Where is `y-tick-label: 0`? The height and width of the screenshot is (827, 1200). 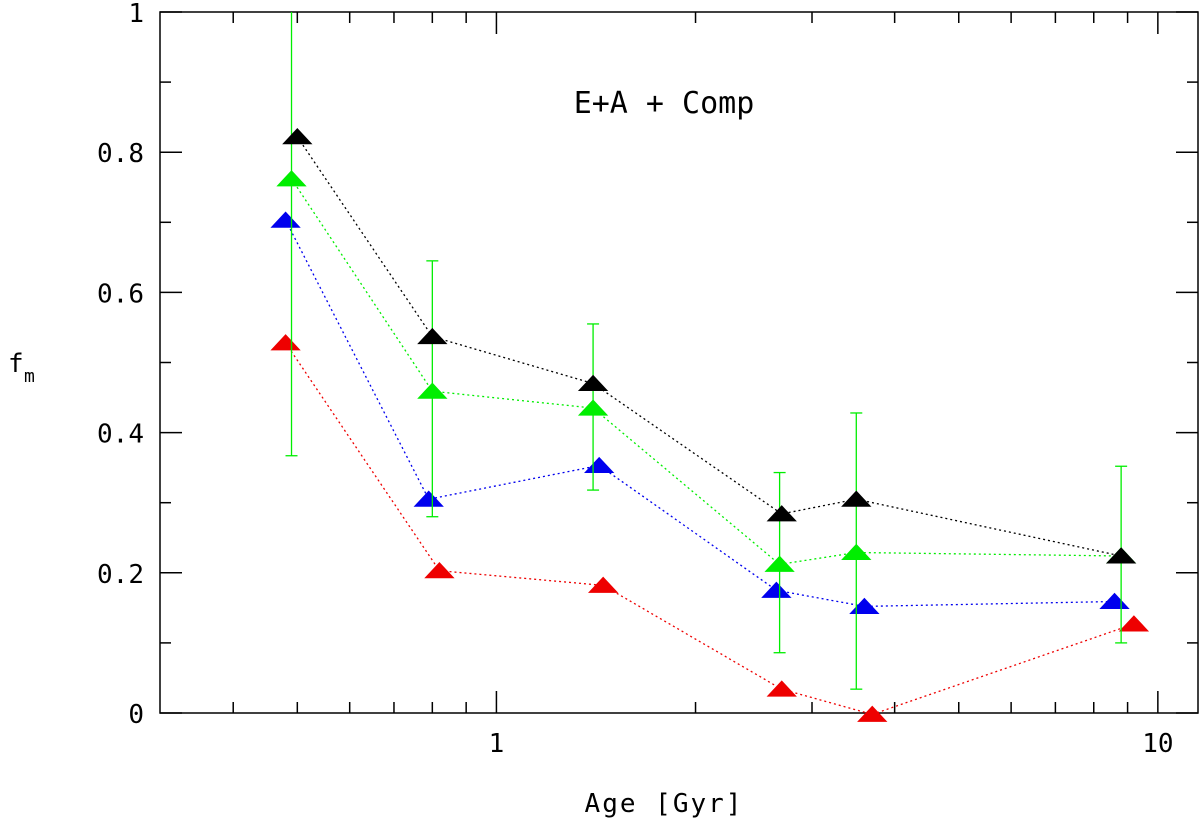 y-tick-label: 0 is located at coordinates (136, 715).